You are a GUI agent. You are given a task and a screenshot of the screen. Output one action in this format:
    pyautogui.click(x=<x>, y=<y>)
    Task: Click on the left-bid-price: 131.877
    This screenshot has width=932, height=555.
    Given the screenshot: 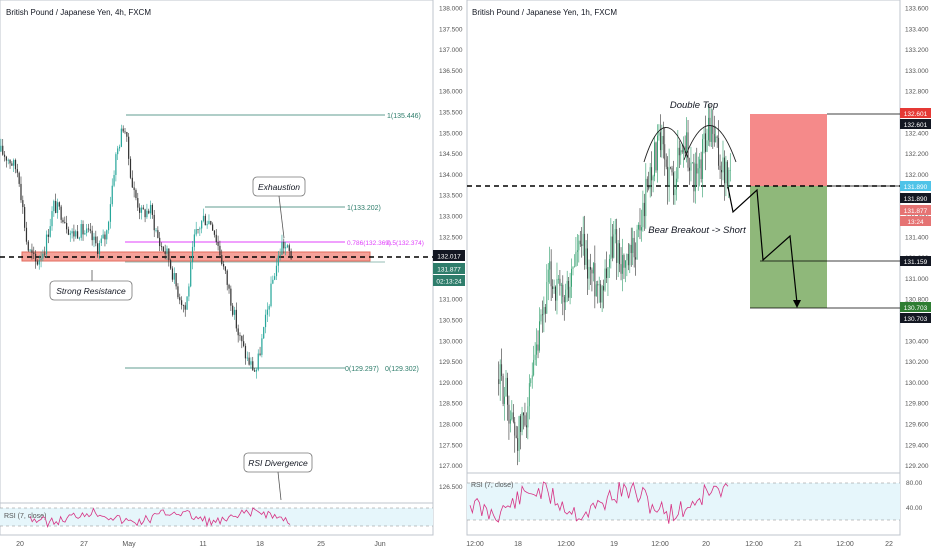 What is the action you would take?
    pyautogui.click(x=449, y=270)
    